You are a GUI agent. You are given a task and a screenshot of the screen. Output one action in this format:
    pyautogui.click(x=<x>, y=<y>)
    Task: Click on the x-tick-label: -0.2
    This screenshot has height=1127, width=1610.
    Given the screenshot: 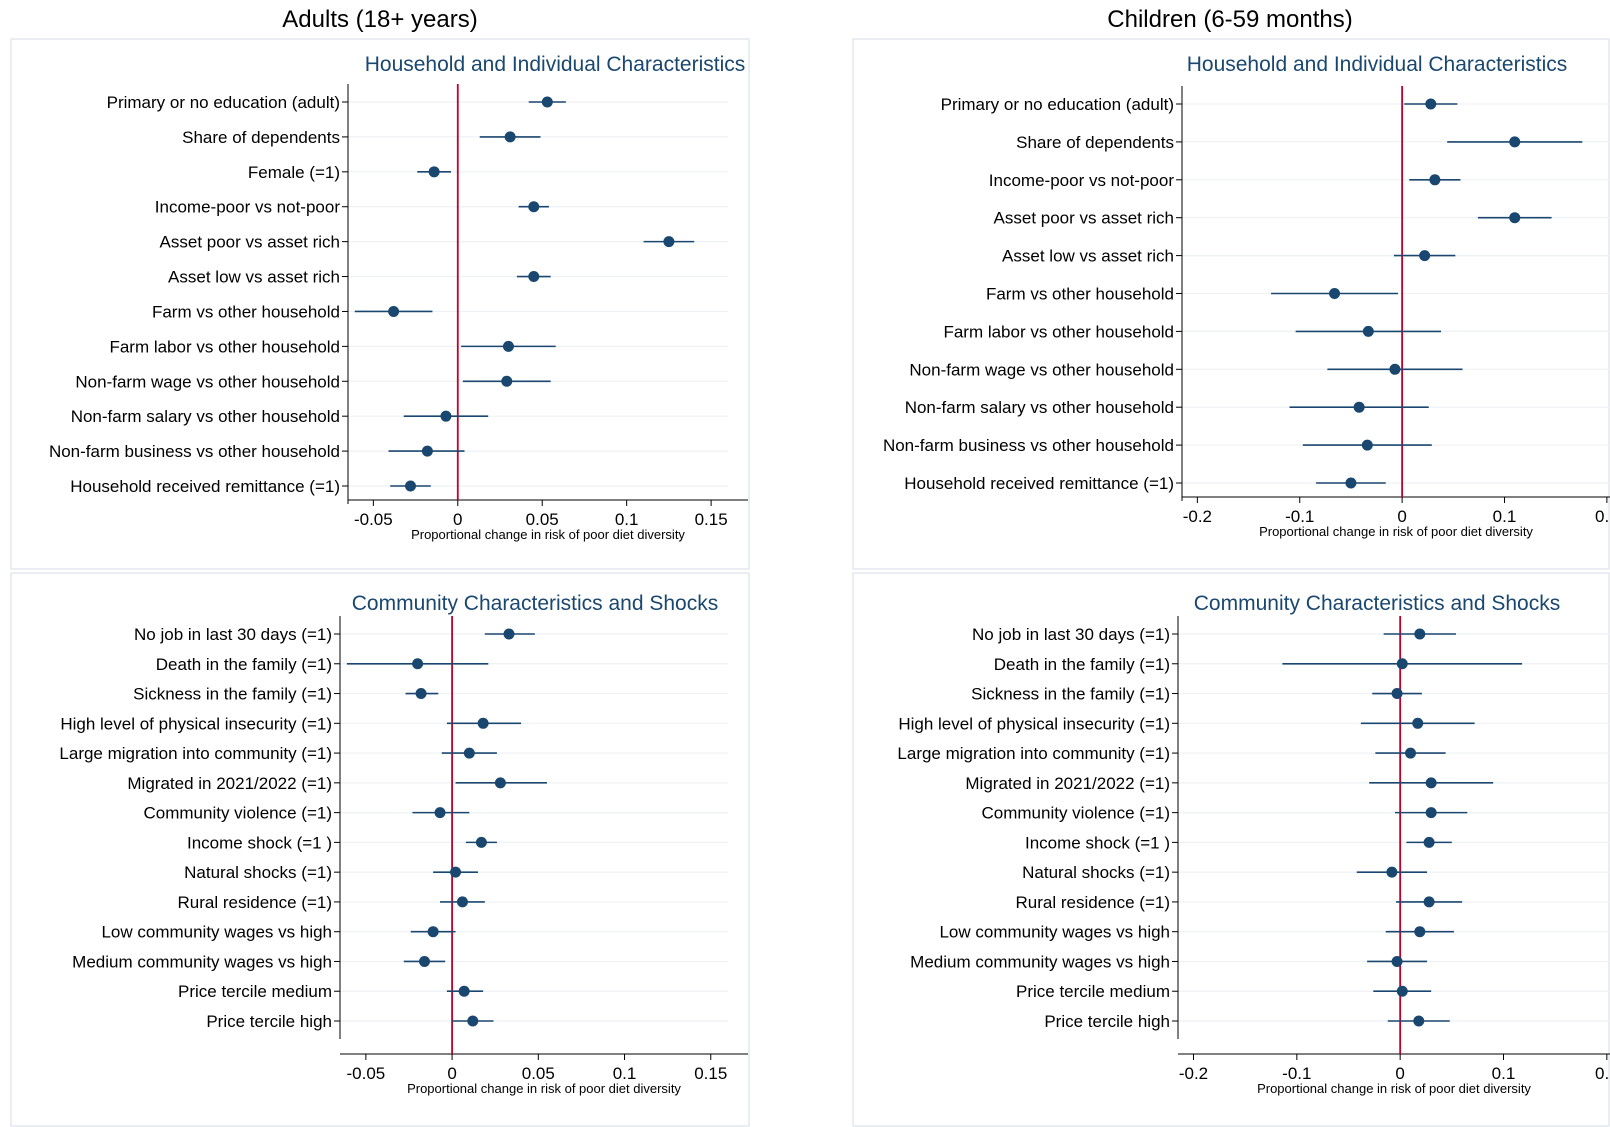 What is the action you would take?
    pyautogui.click(x=1197, y=516)
    